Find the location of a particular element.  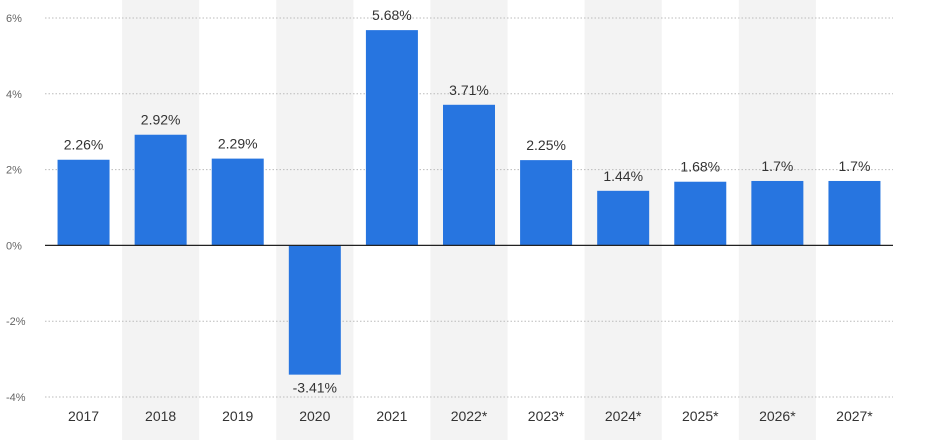

x-tick-label: 2025* is located at coordinates (700, 416).